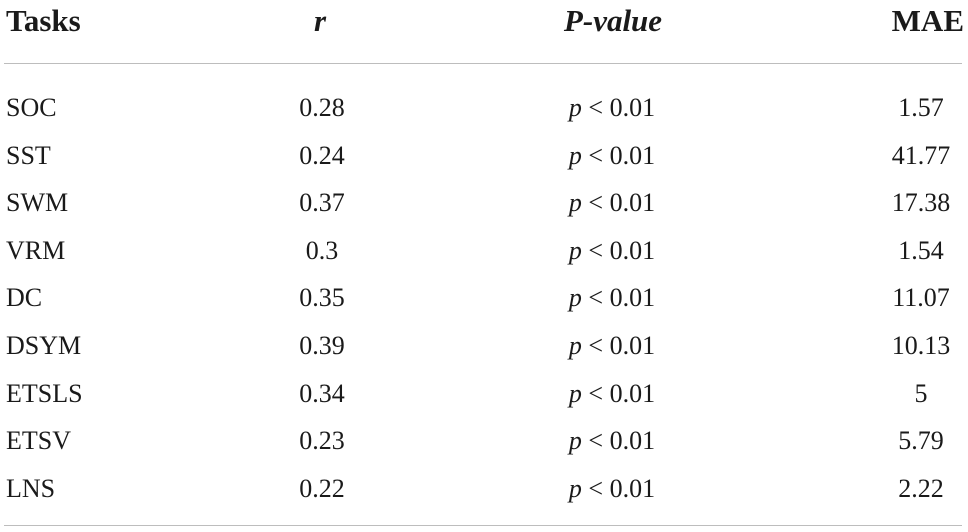  What do you see at coordinates (484, 441) in the screenshot?
I see `table-row: ETSV 0.23 p < 0.01 5.79` at bounding box center [484, 441].